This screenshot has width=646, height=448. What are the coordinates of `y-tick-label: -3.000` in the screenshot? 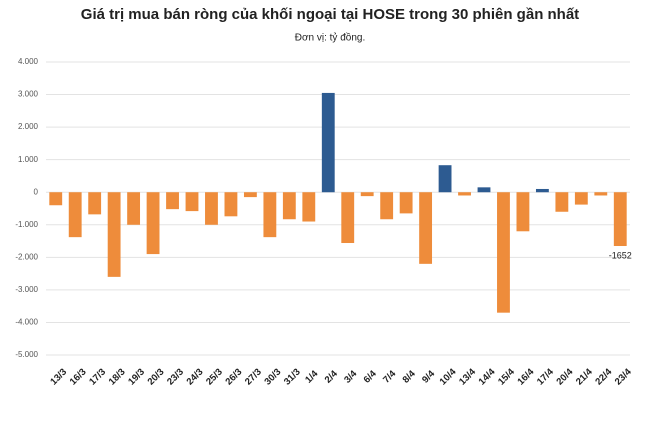 It's located at (26, 289).